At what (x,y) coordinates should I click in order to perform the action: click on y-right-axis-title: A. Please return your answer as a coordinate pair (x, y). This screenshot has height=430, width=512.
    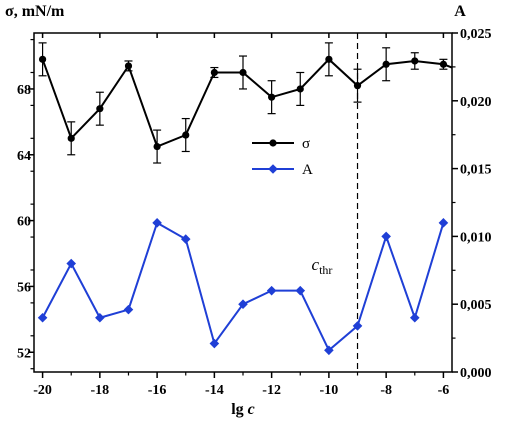
    Looking at the image, I should click on (460, 11).